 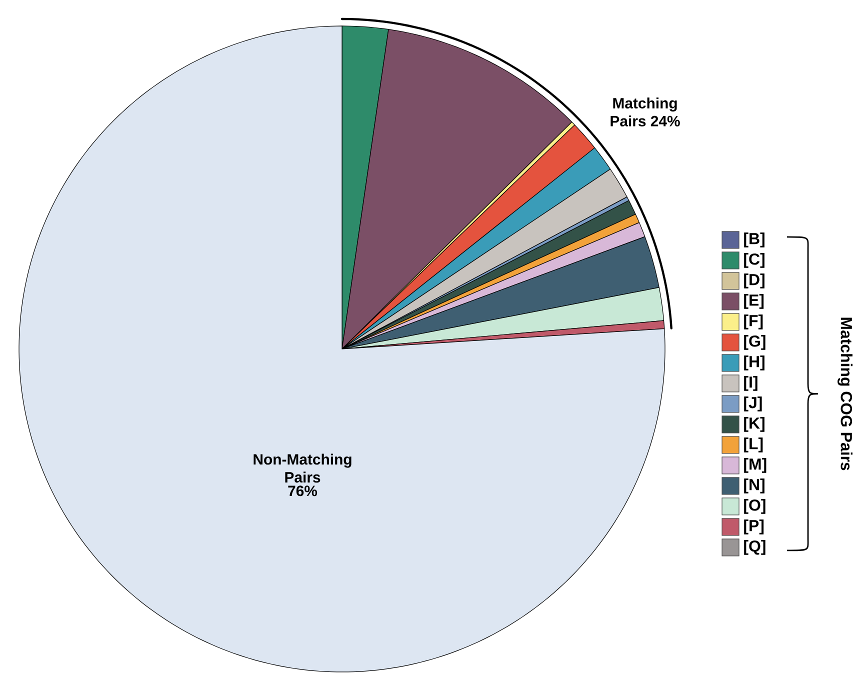 What do you see at coordinates (755, 506) in the screenshot?
I see `legend-label: [O]` at bounding box center [755, 506].